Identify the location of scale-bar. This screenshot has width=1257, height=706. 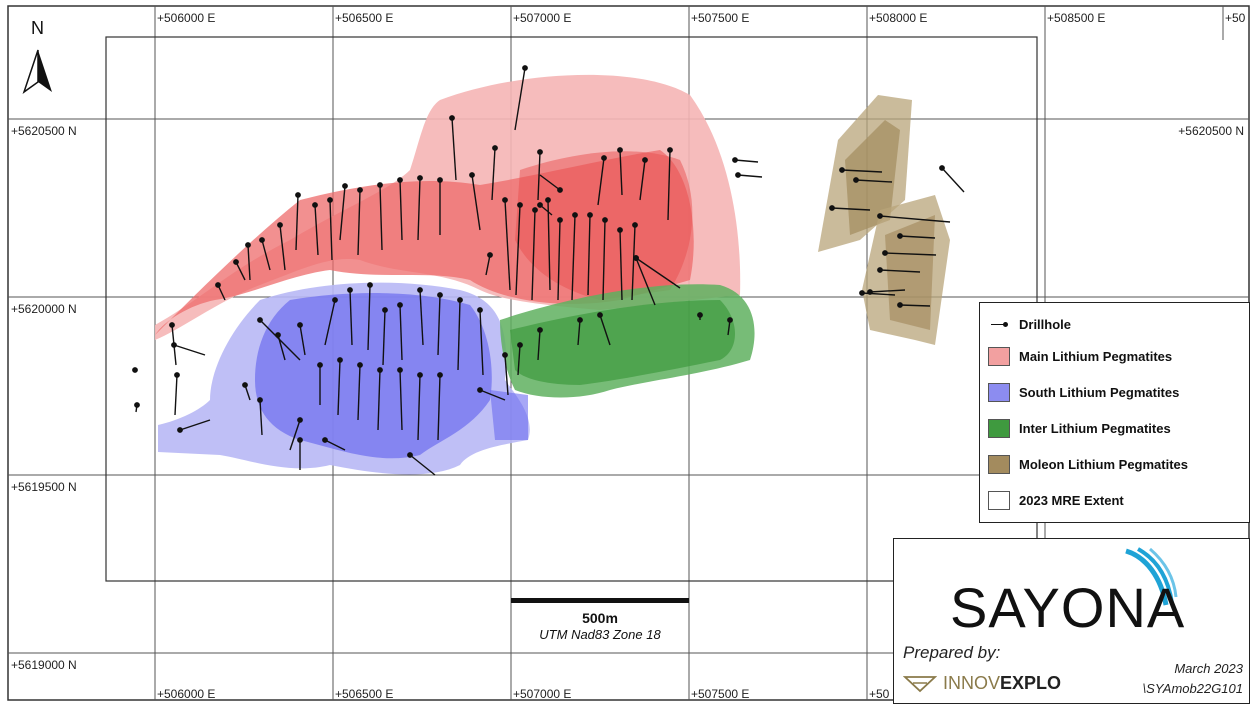
(600, 600).